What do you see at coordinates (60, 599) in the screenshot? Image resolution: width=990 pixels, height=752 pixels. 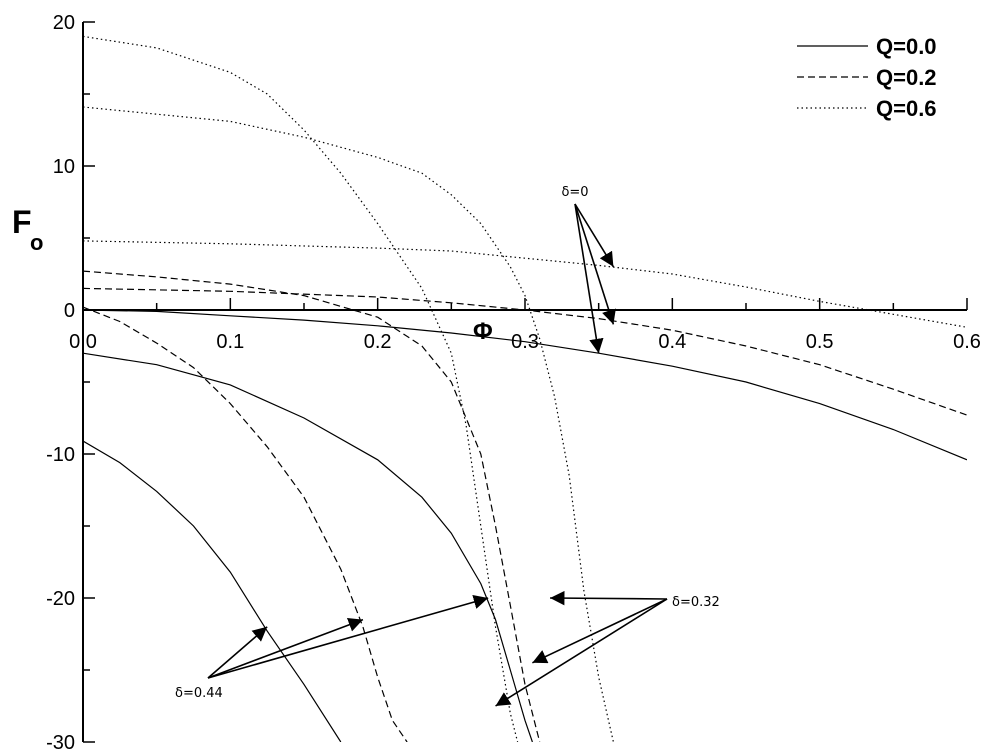 I see `y-tick-label: -20` at bounding box center [60, 599].